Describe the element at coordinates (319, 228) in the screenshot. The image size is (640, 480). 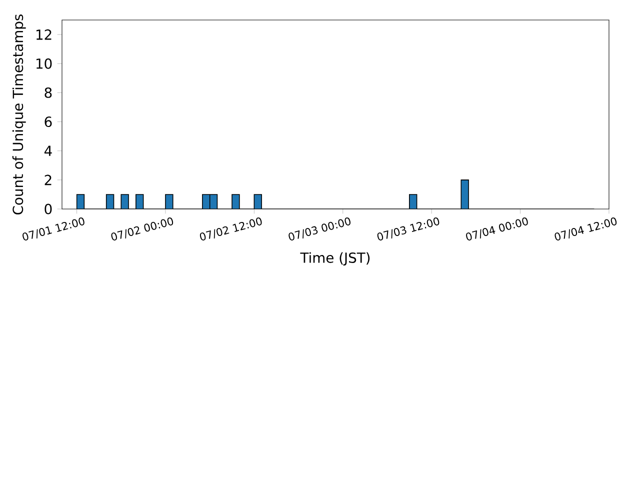
I see `x-tick-label: 07/03 00:00` at that location.